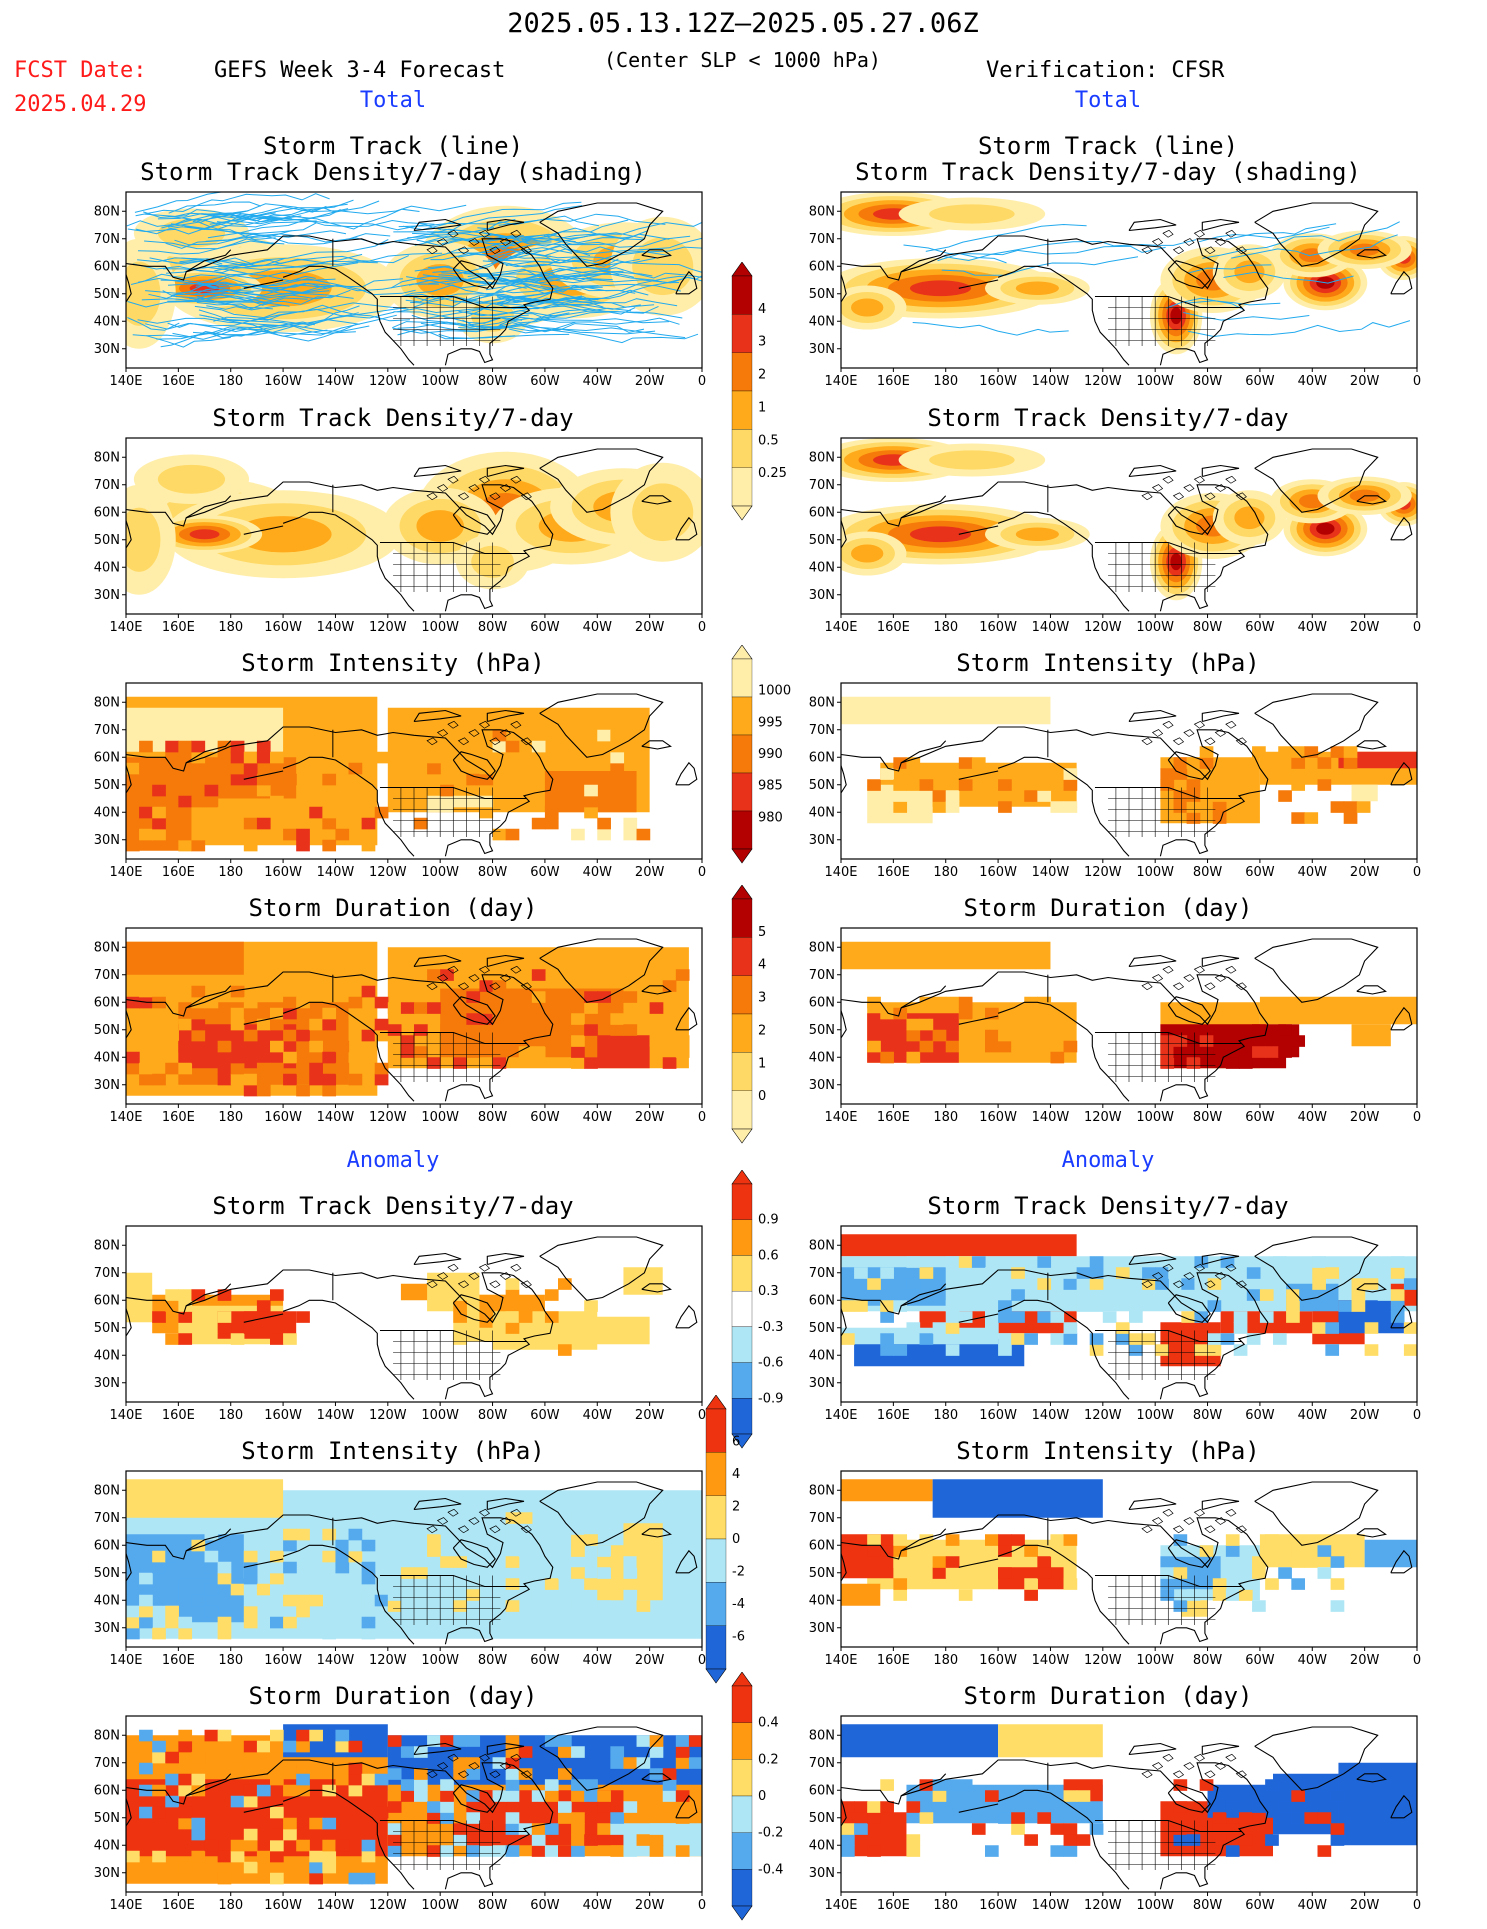 This screenshot has width=1487, height=1929. Describe the element at coordinates (770, 1398) in the screenshot. I see `svg-text: -0.9` at that location.